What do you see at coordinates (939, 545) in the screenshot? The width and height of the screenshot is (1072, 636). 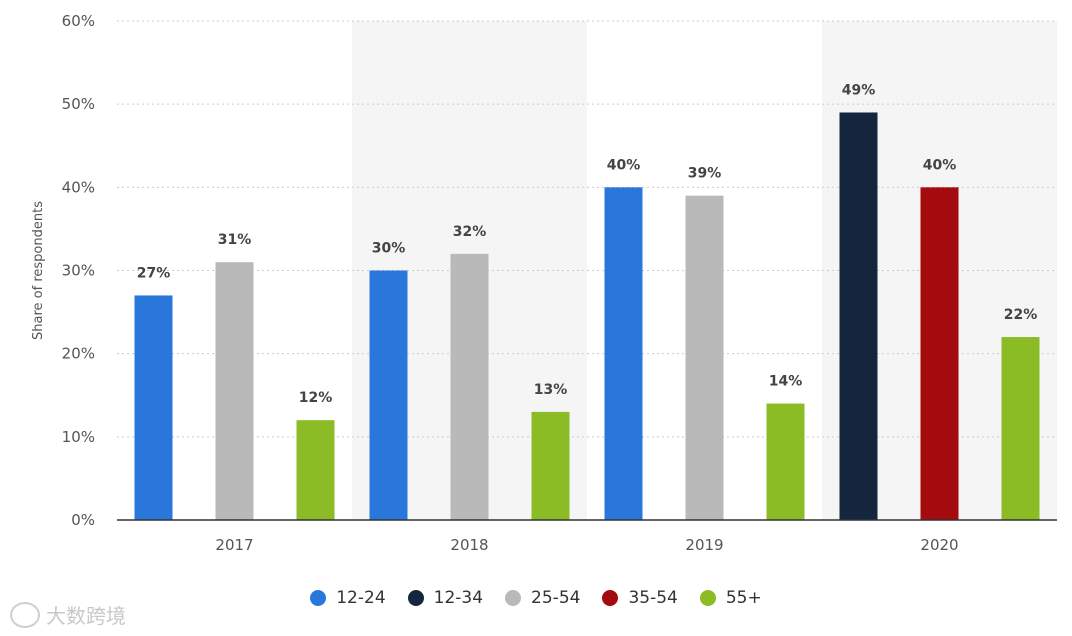 I see `x-tick-label: 2020` at bounding box center [939, 545].